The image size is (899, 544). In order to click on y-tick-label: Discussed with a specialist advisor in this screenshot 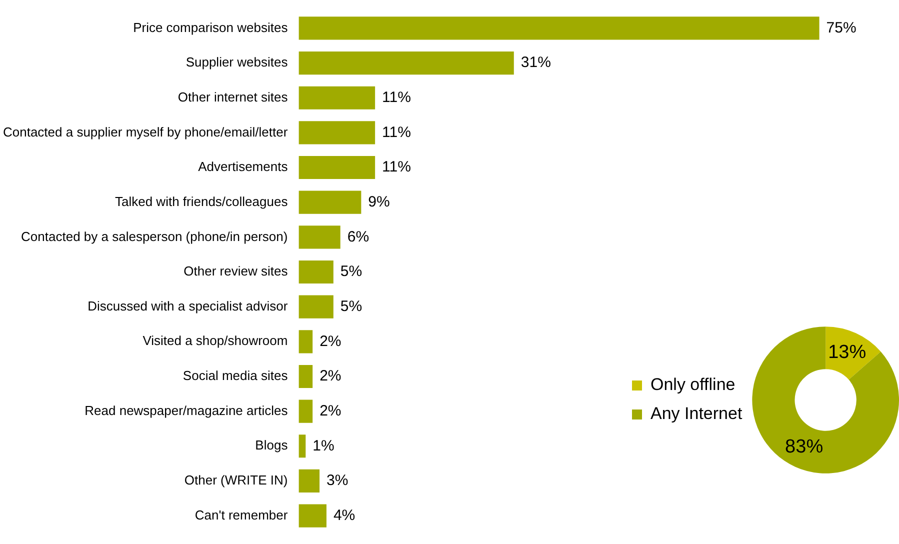, I will do `click(188, 306)`.